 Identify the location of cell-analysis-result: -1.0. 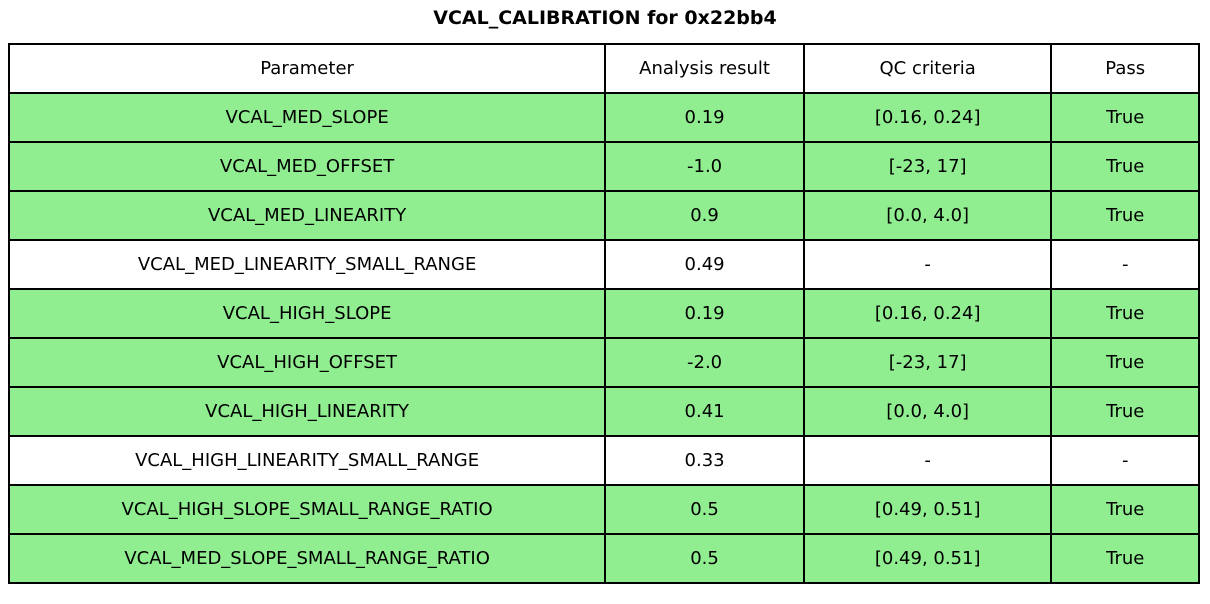
(704, 166).